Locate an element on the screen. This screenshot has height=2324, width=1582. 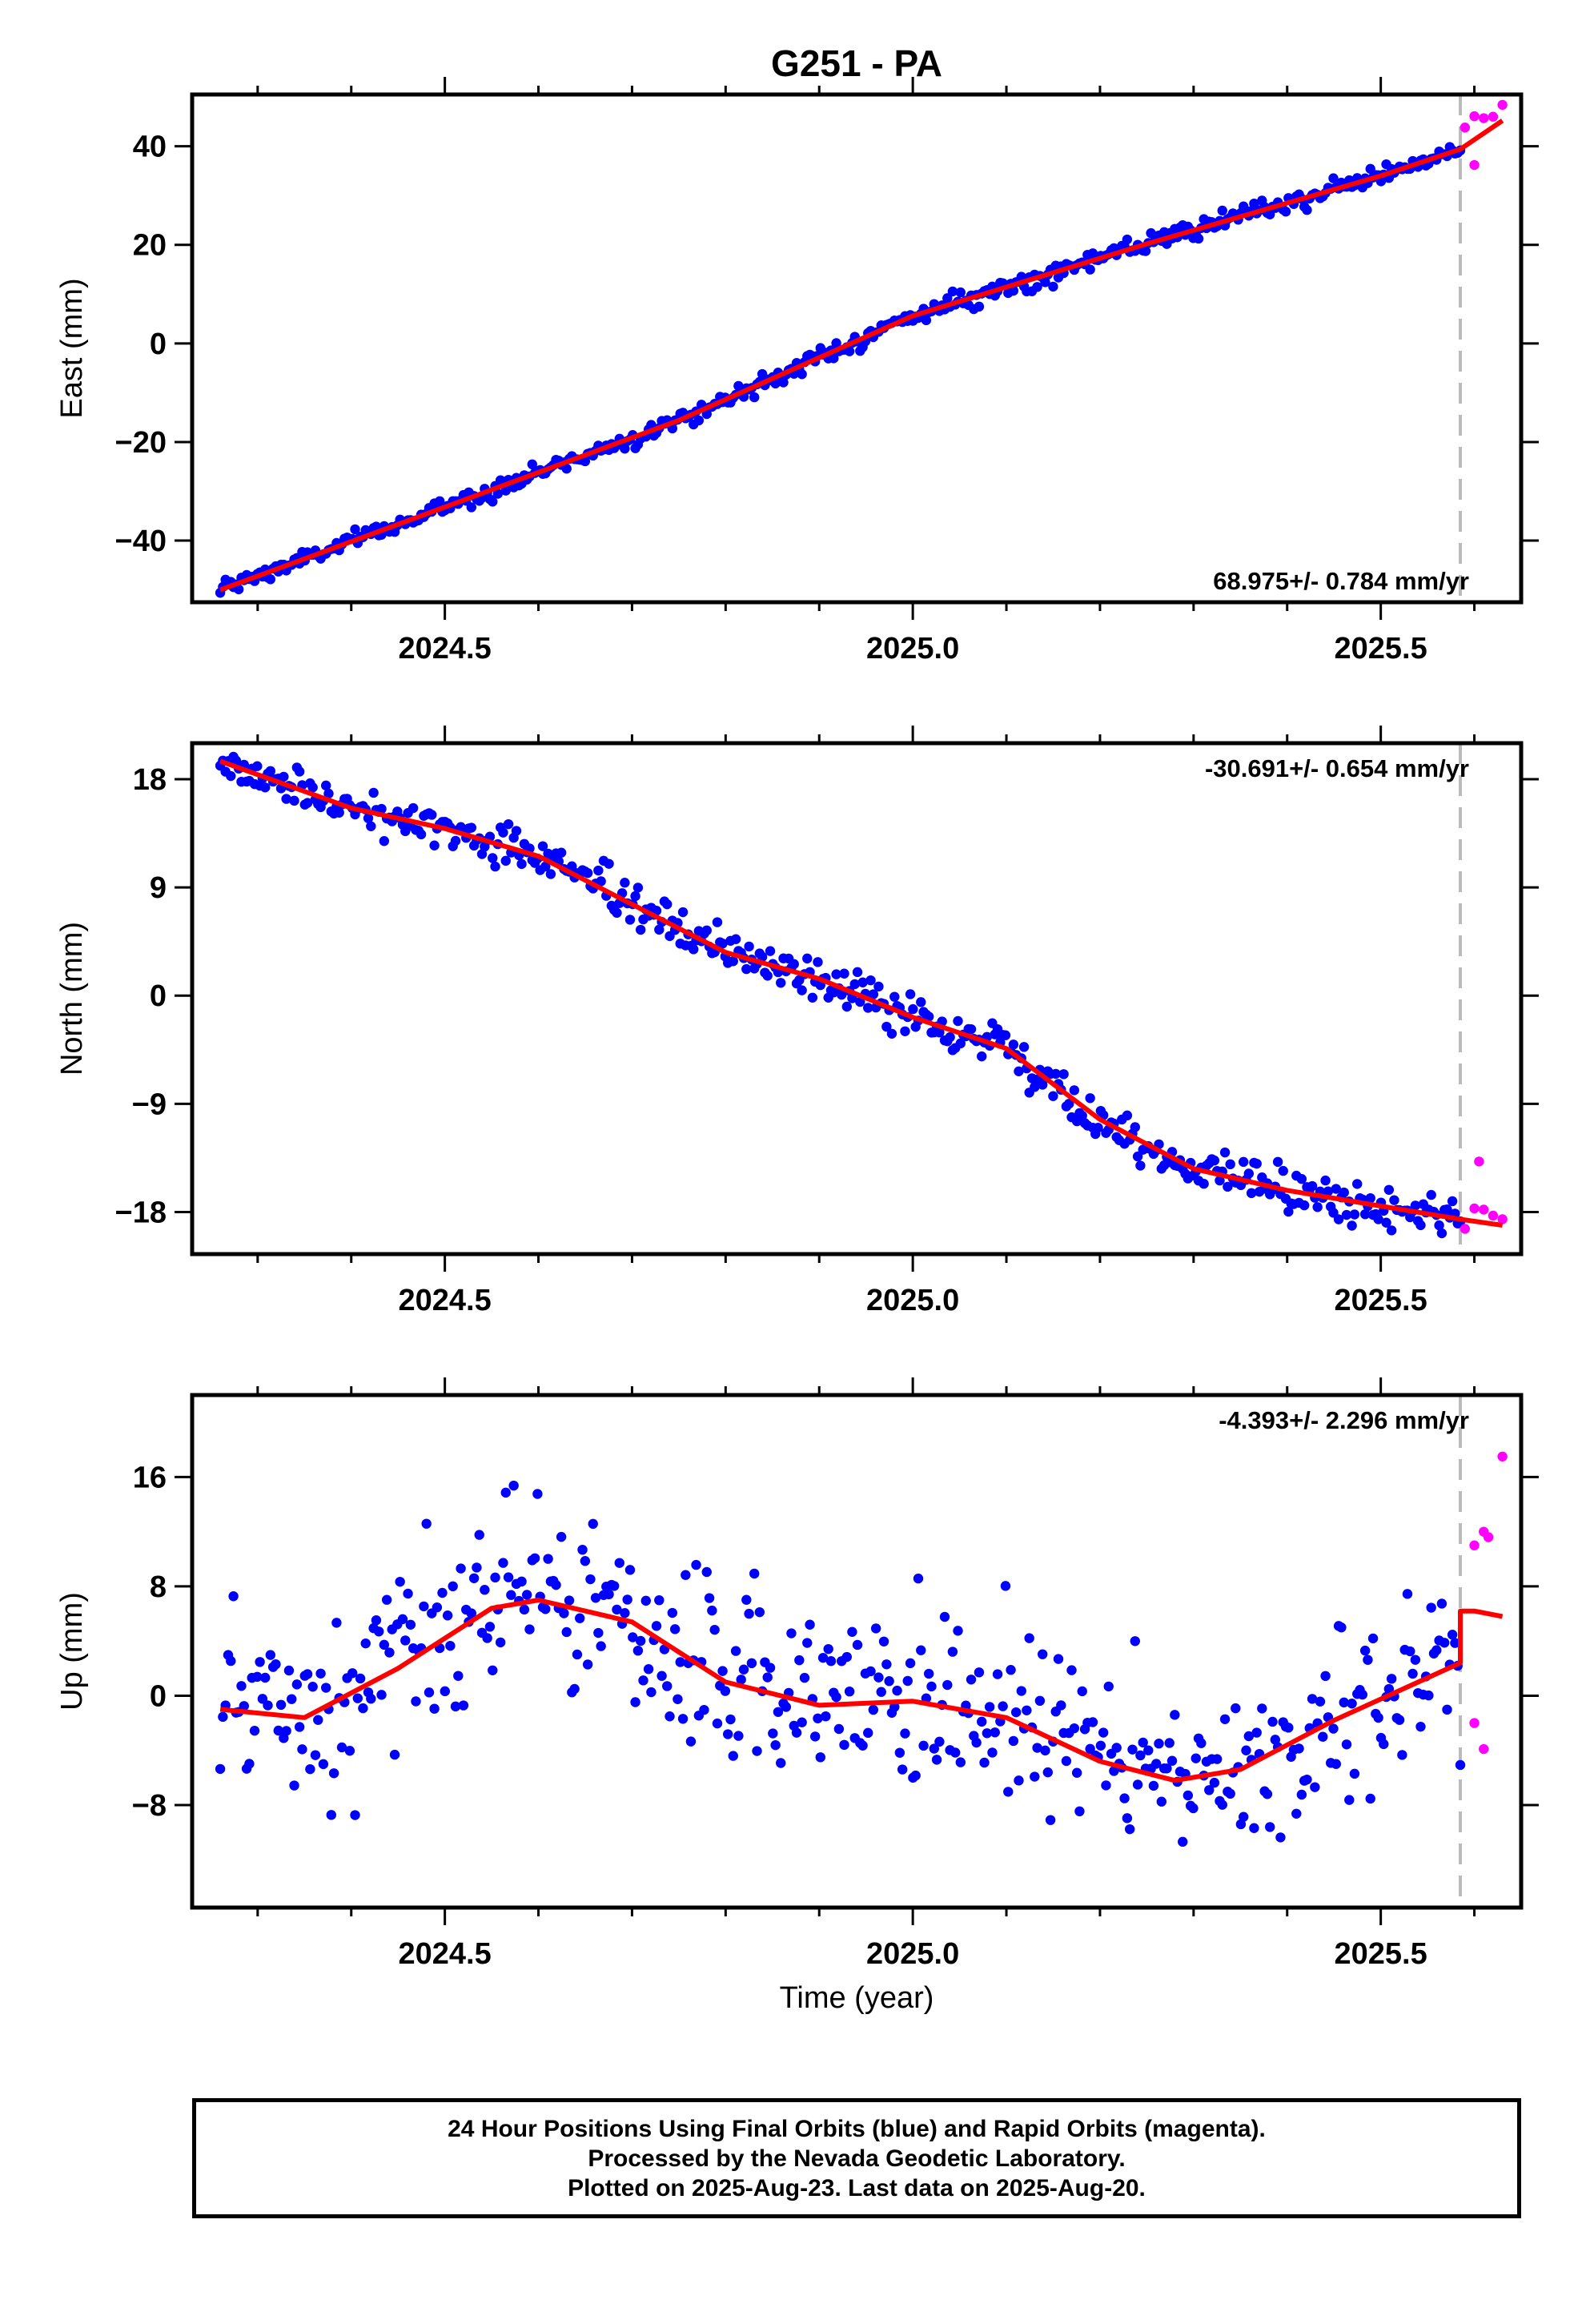
x-tick-label: 2025.5 is located at coordinates (1381, 1954).